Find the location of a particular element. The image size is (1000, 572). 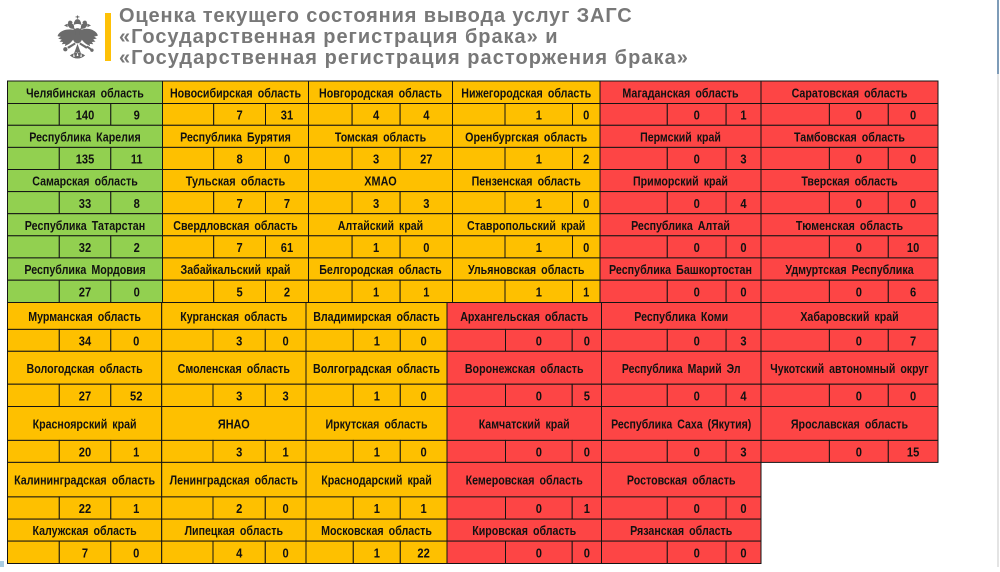

svg-text: Самарская область is located at coordinates (85, 182).